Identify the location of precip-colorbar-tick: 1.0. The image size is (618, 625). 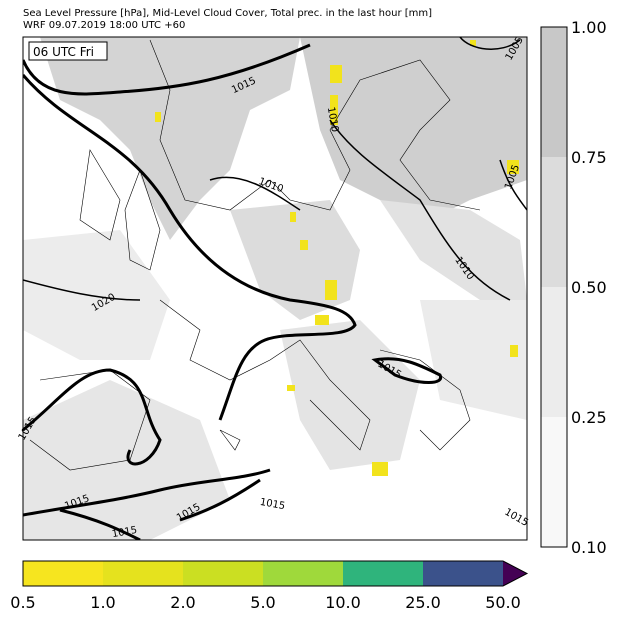
(102, 602).